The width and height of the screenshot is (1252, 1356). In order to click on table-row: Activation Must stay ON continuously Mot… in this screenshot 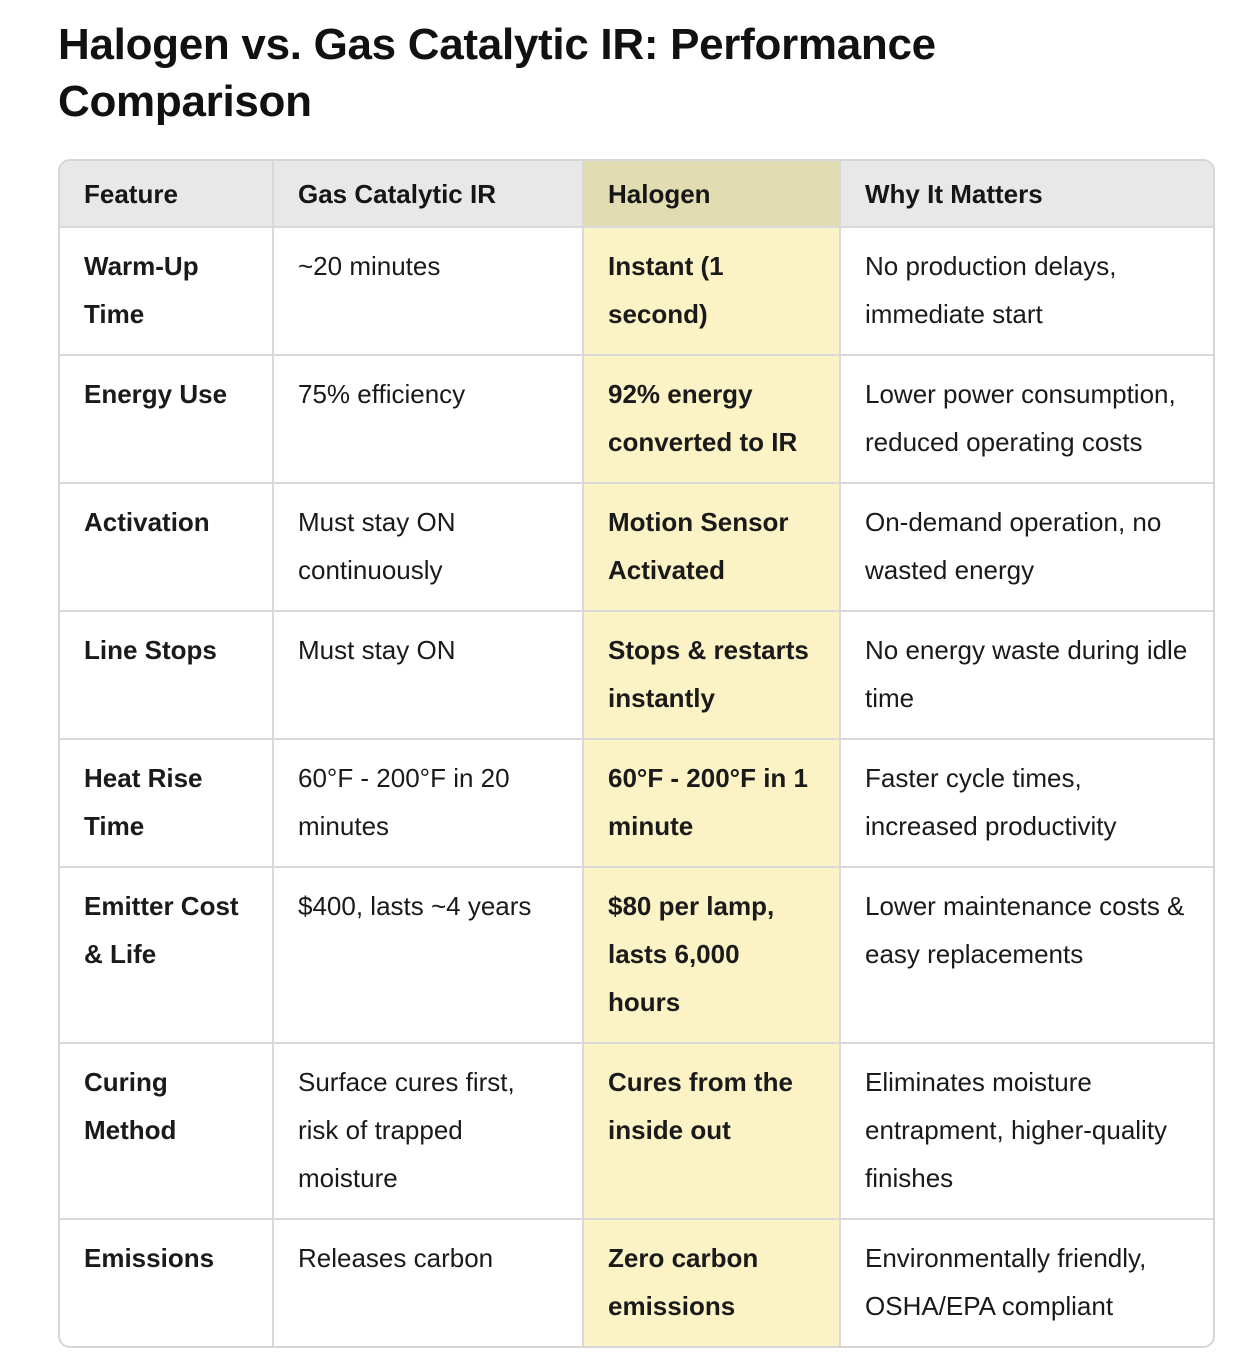, I will do `click(636, 547)`.